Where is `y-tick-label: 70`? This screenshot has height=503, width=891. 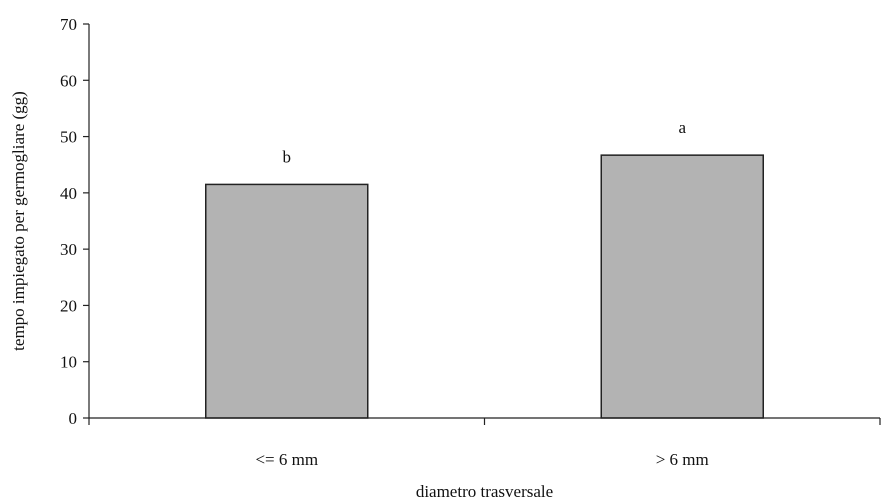
y-tick-label: 70 is located at coordinates (68, 24).